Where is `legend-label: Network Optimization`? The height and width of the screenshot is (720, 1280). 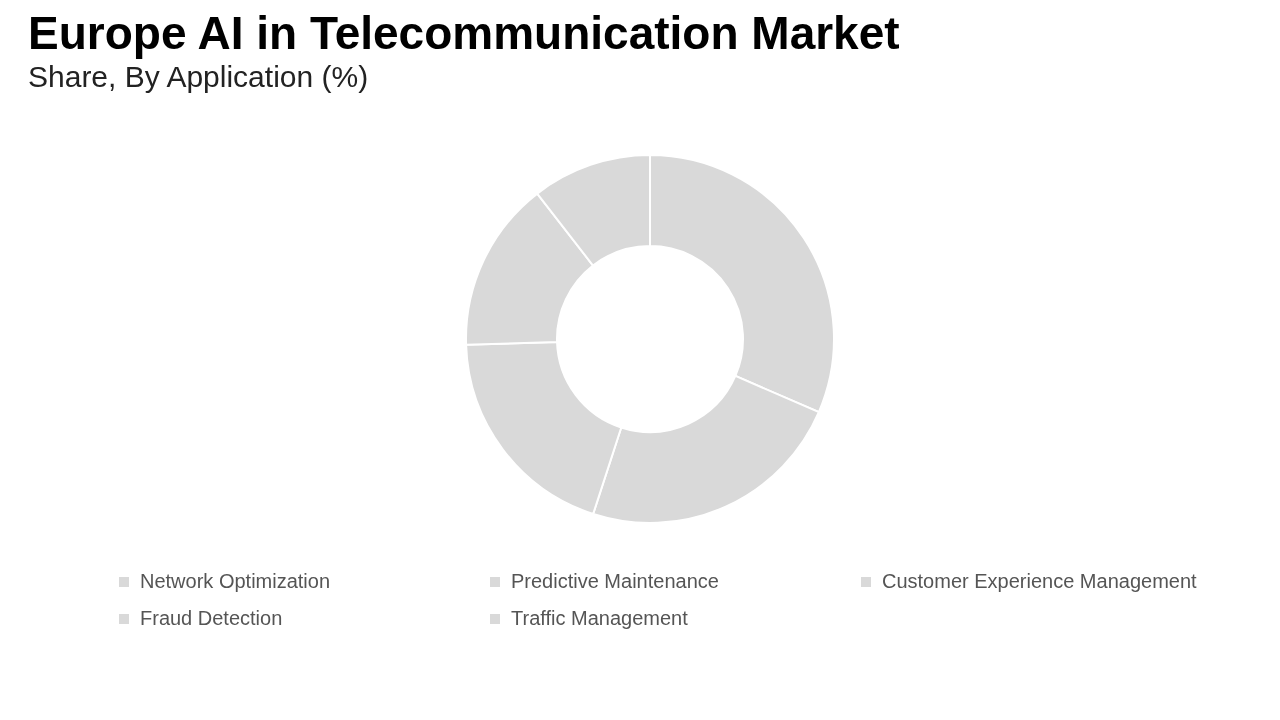 legend-label: Network Optimization is located at coordinates (235, 581).